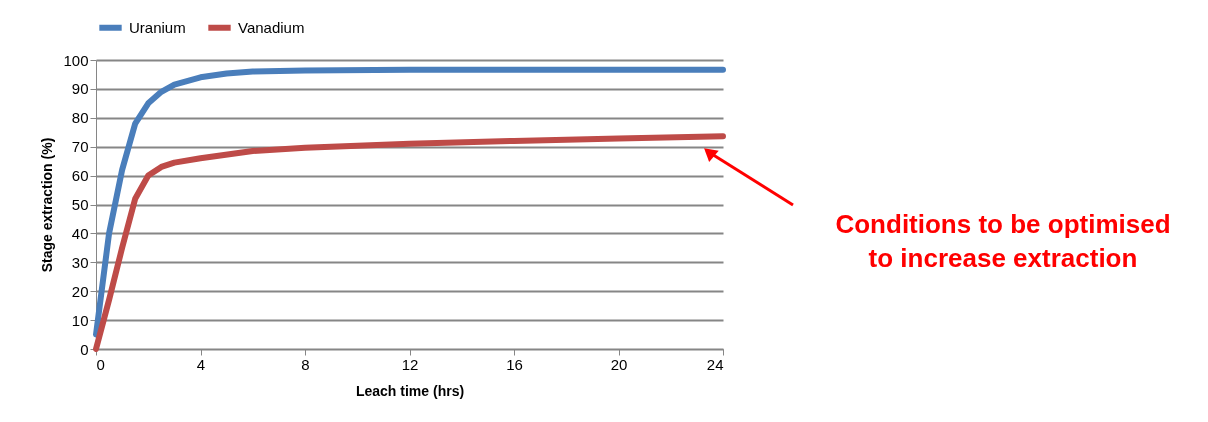  What do you see at coordinates (715, 364) in the screenshot?
I see `x-tick-label: 24` at bounding box center [715, 364].